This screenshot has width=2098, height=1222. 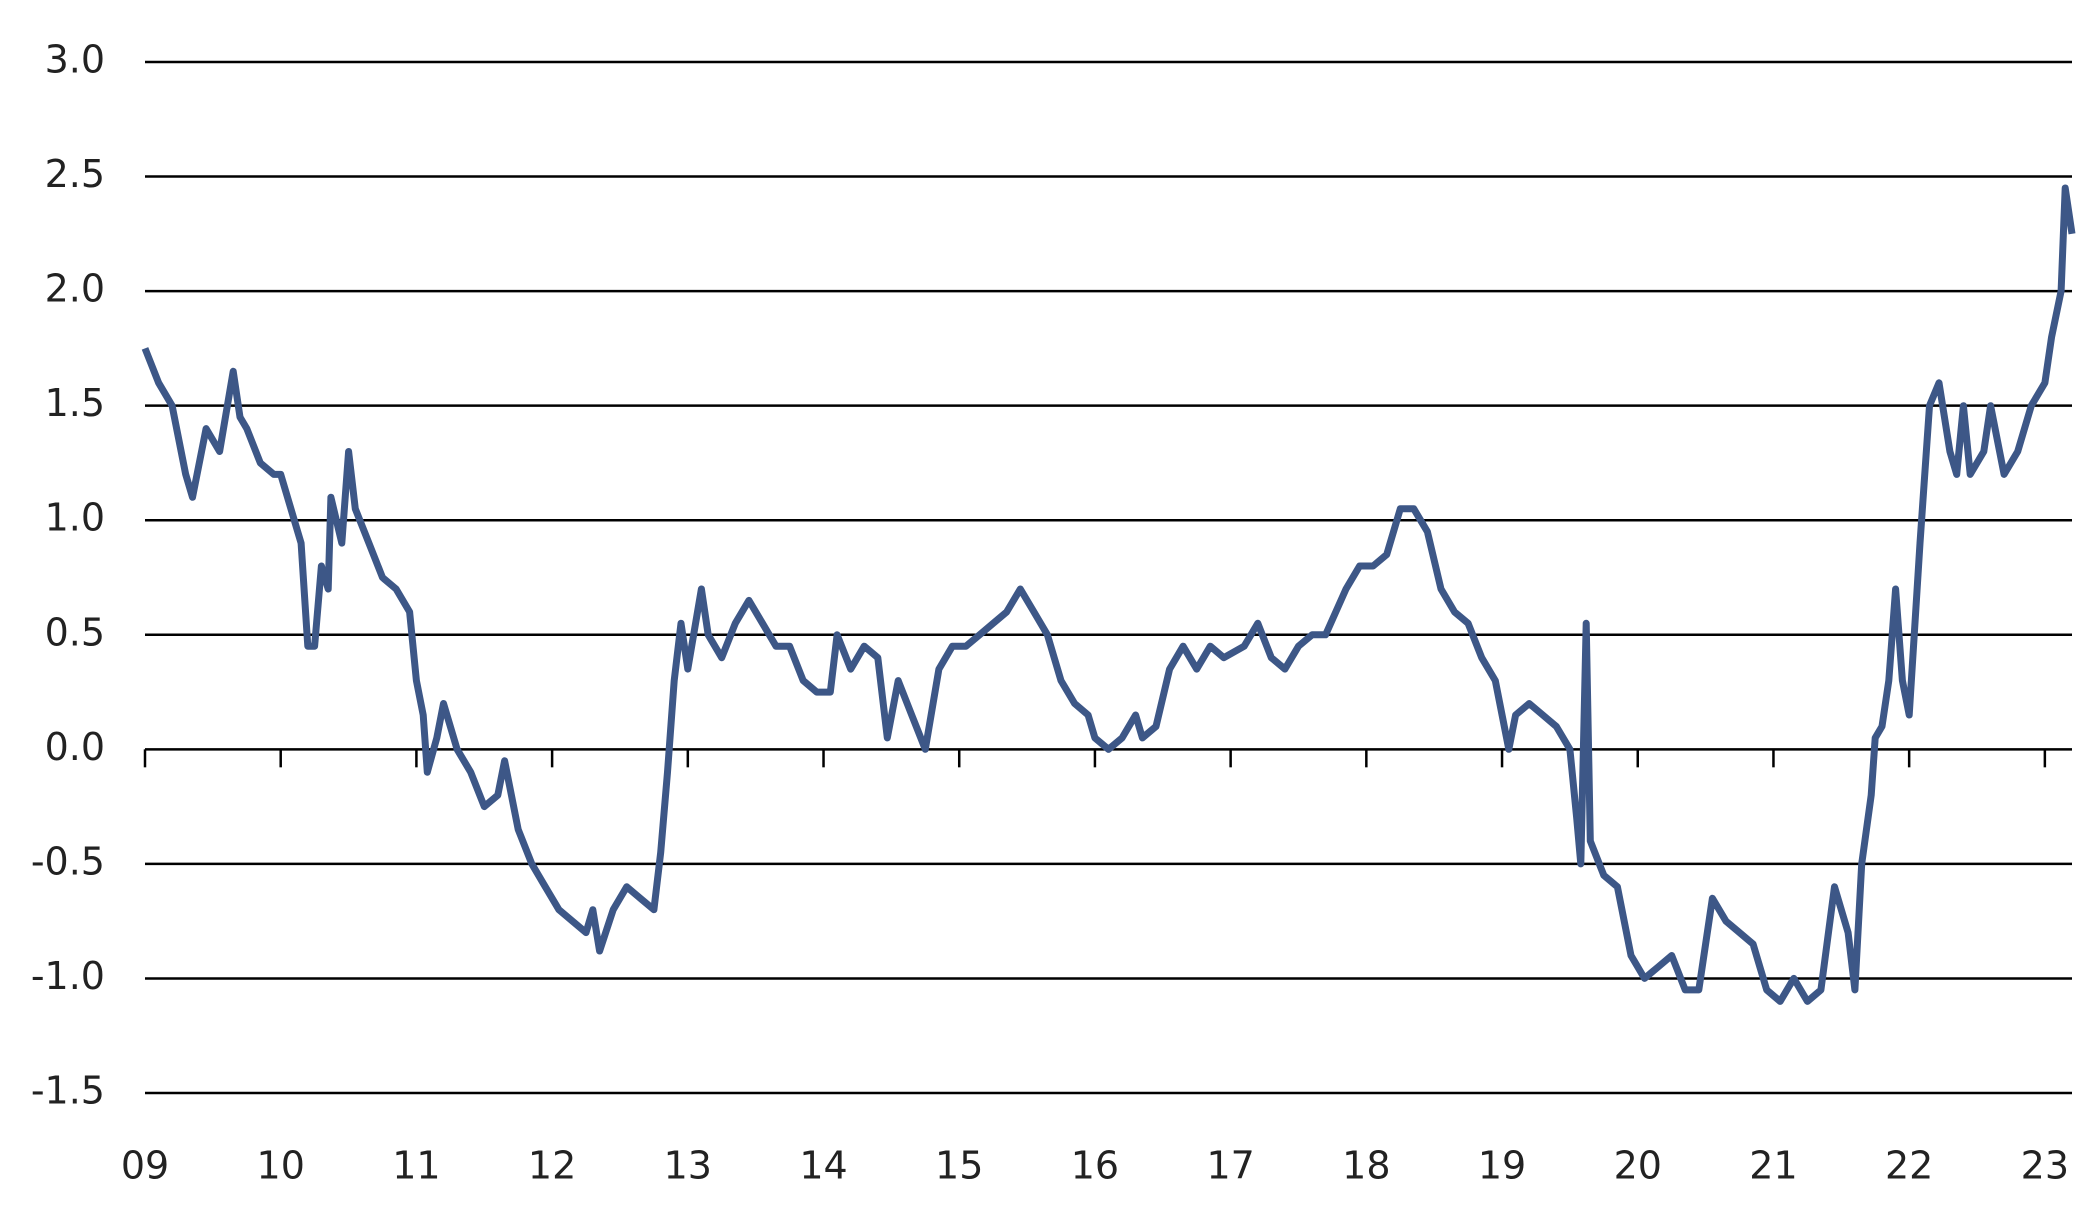 I want to click on x-tick-label: 13, so click(x=688, y=1166).